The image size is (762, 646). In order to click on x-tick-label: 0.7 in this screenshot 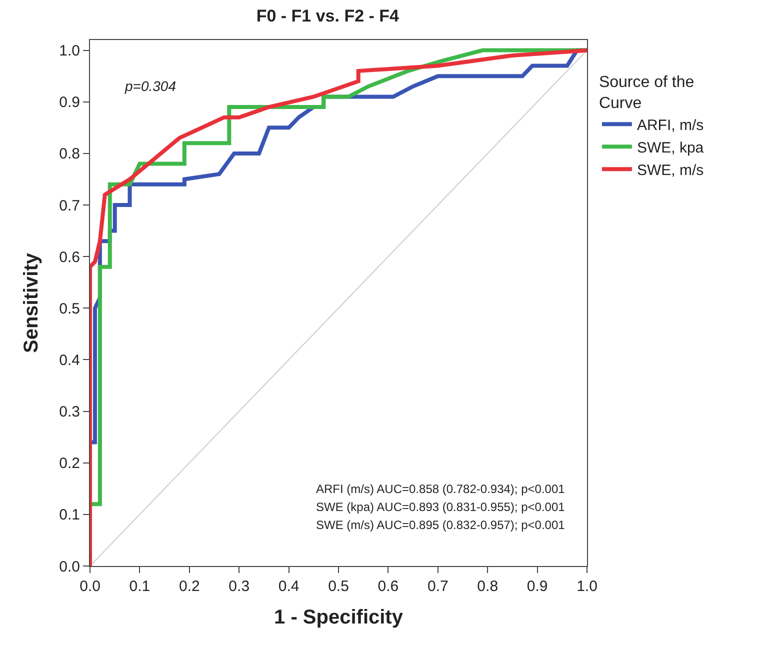, I will do `click(437, 586)`.